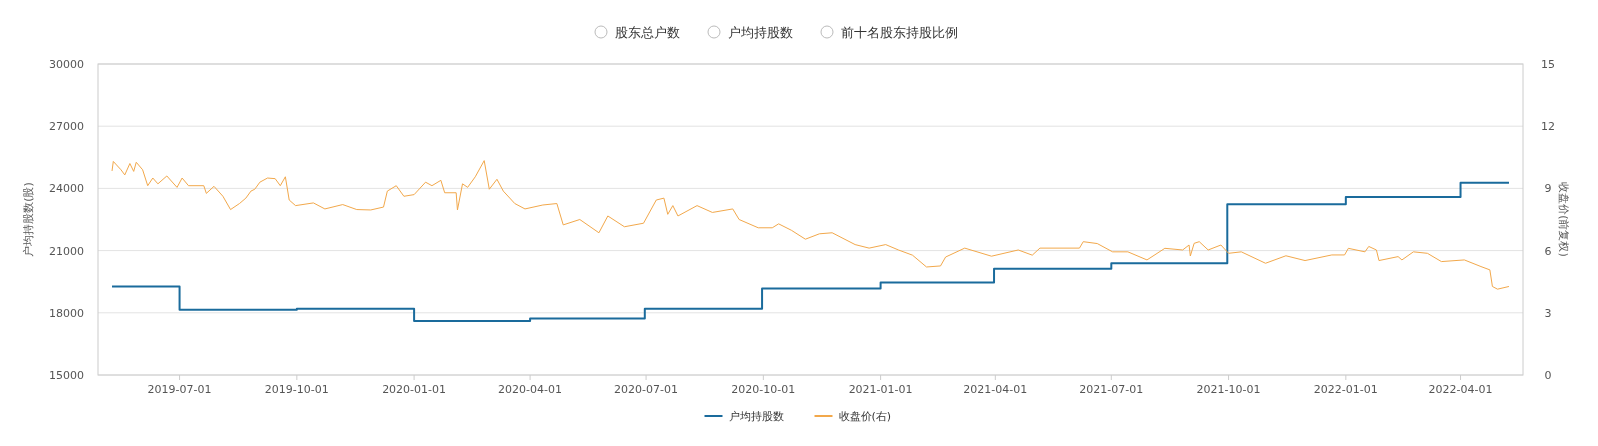 This screenshot has height=446, width=1598. What do you see at coordinates (28, 219) in the screenshot?
I see `y-axis-title: 户均持股数(股)` at bounding box center [28, 219].